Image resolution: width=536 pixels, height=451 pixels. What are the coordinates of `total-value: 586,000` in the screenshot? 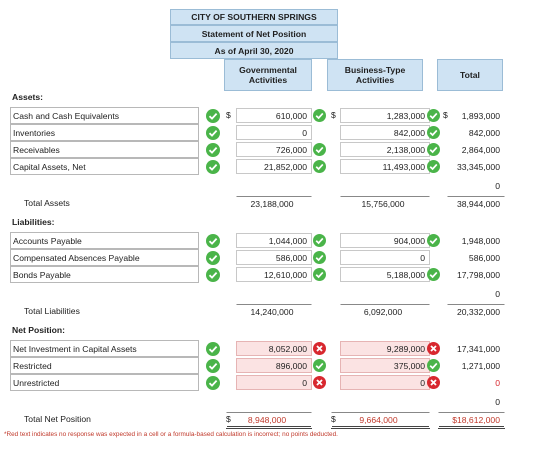 It's located at (484, 258).